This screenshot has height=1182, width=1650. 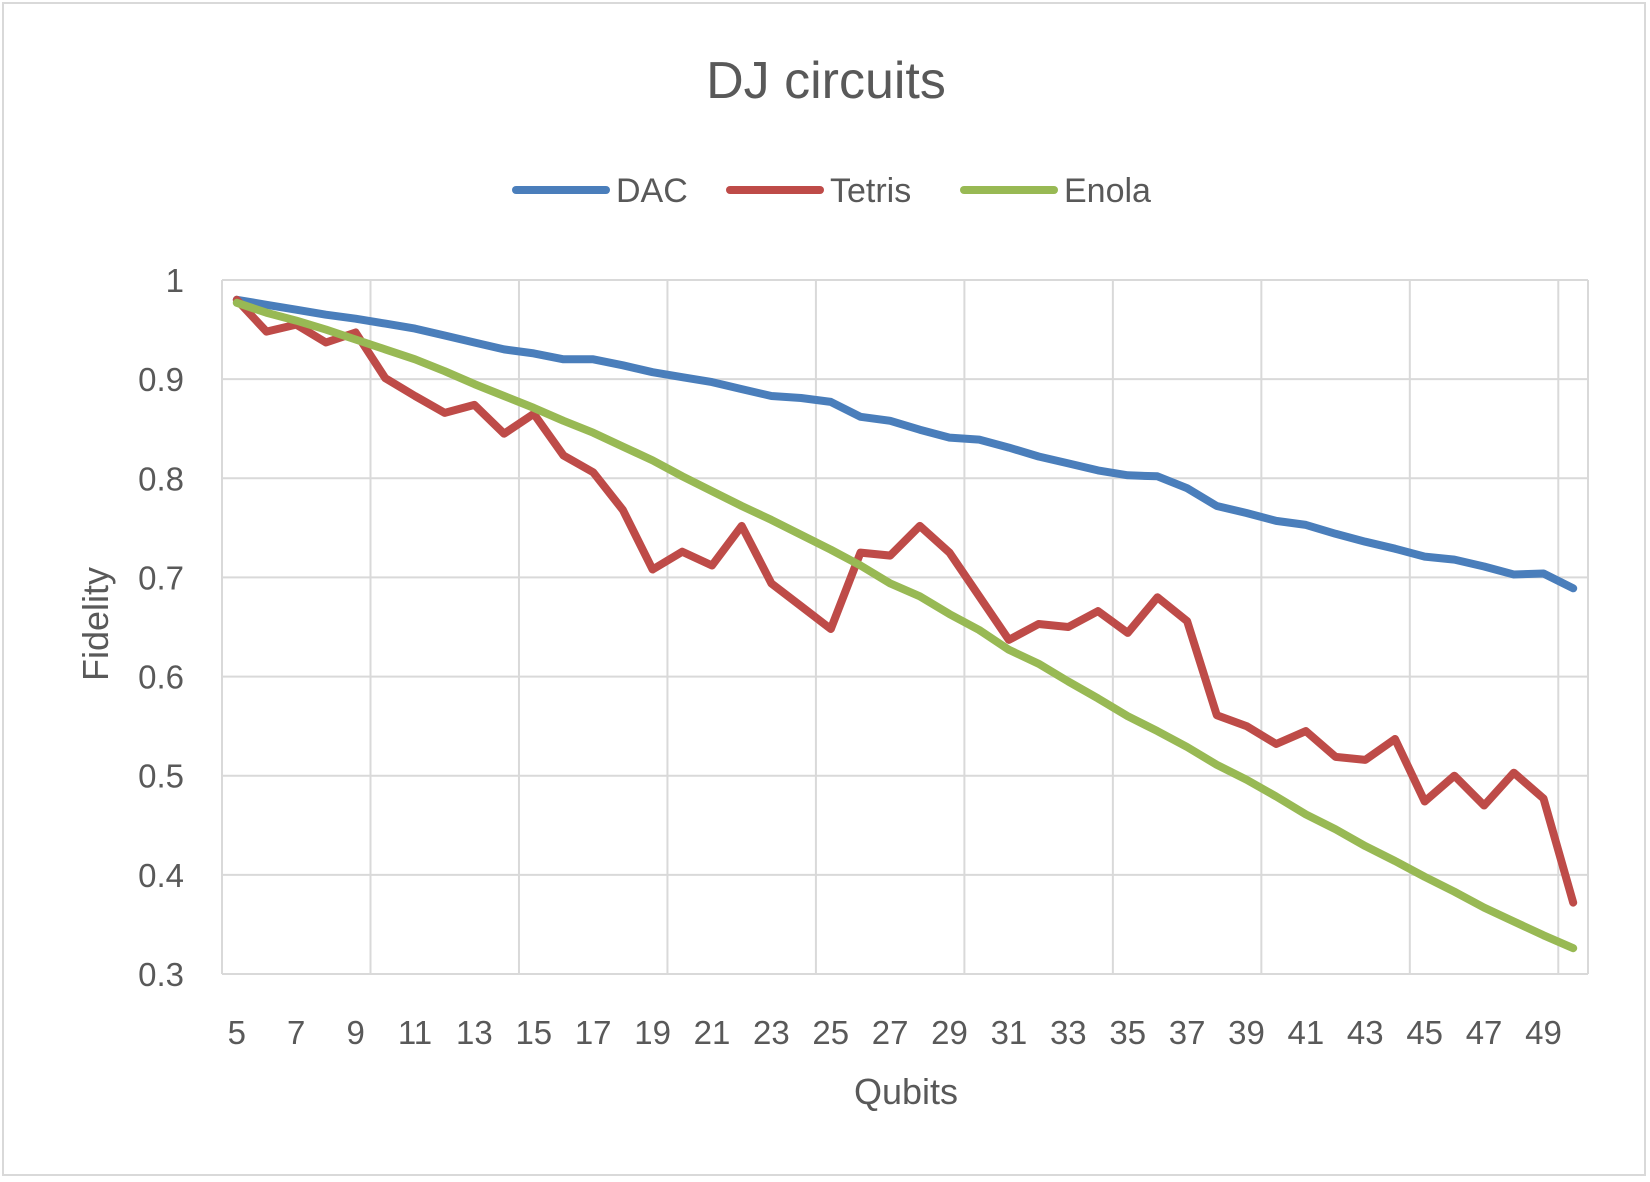 What do you see at coordinates (593, 1032) in the screenshot?
I see `x-tick-label: 17` at bounding box center [593, 1032].